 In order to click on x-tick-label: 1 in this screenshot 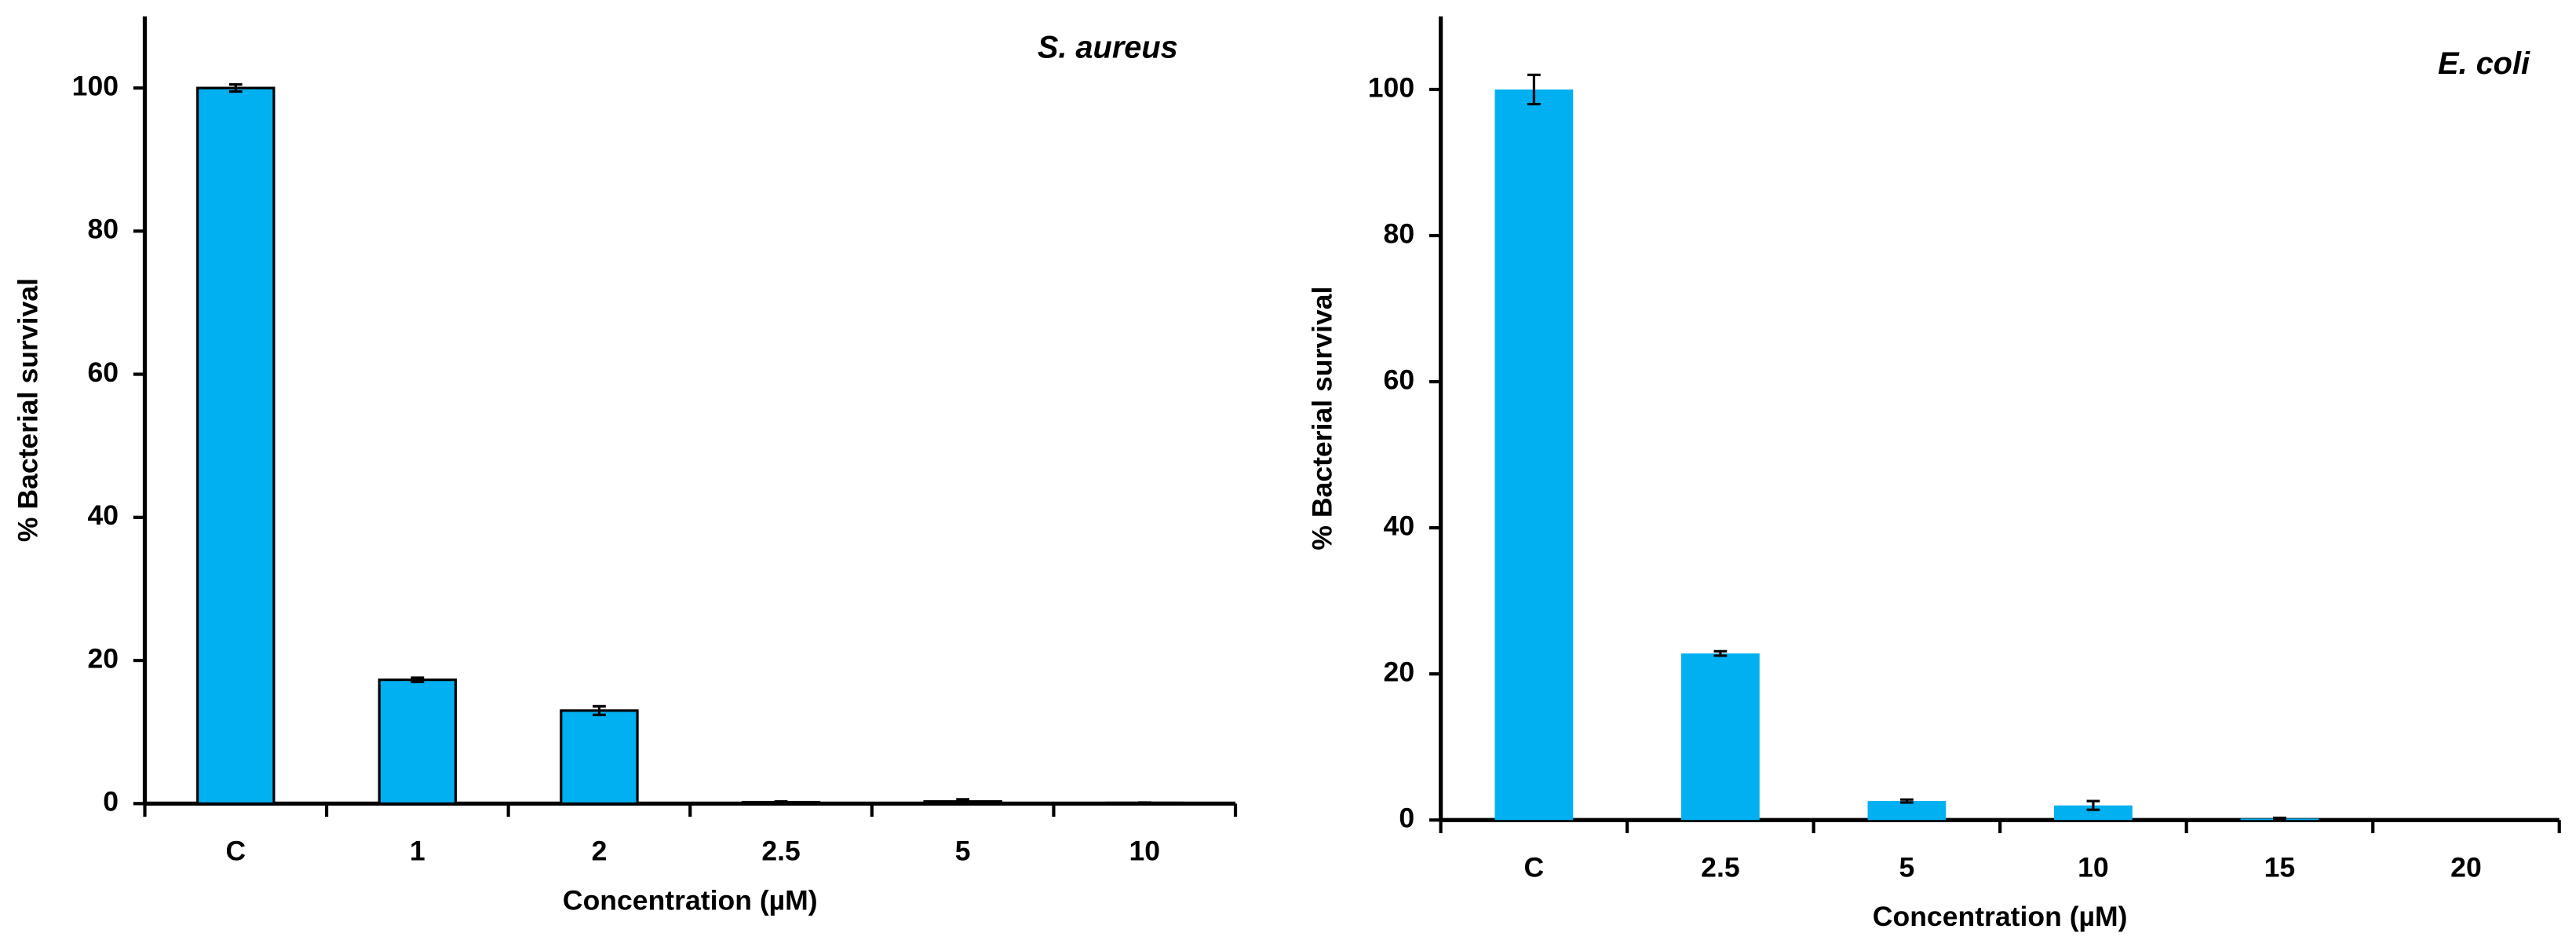, I will do `click(417, 850)`.